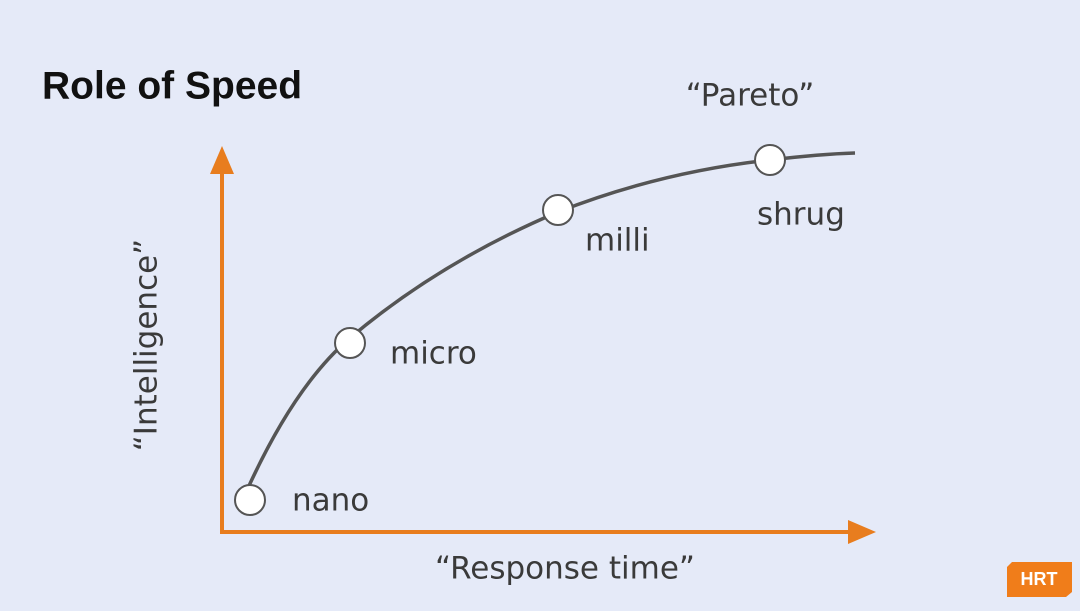 The image size is (1080, 611). I want to click on x-arrow, so click(862, 532).